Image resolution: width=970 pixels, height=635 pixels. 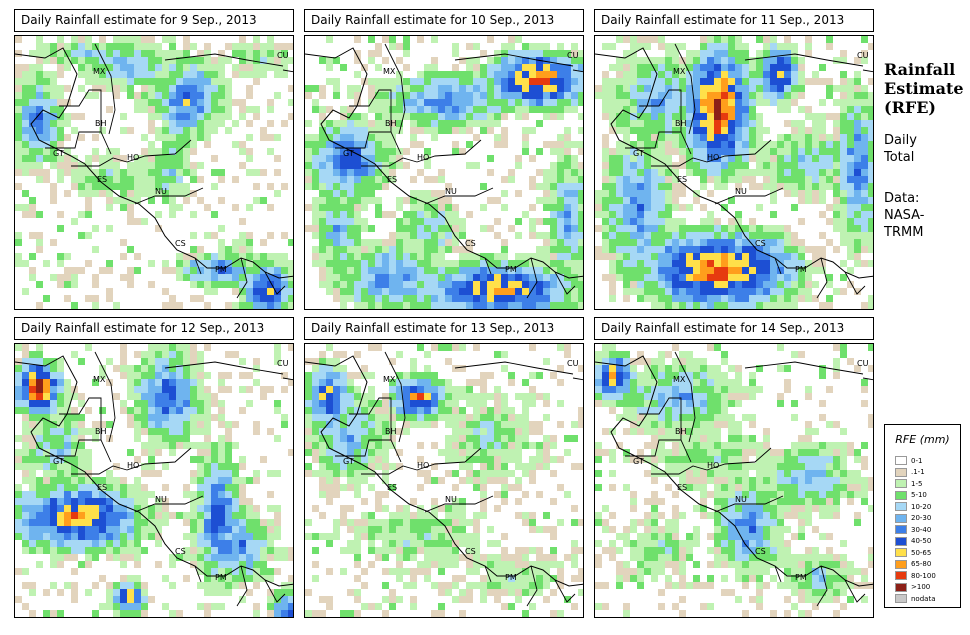 What do you see at coordinates (917, 460) in the screenshot?
I see `legend-label: 0-1` at bounding box center [917, 460].